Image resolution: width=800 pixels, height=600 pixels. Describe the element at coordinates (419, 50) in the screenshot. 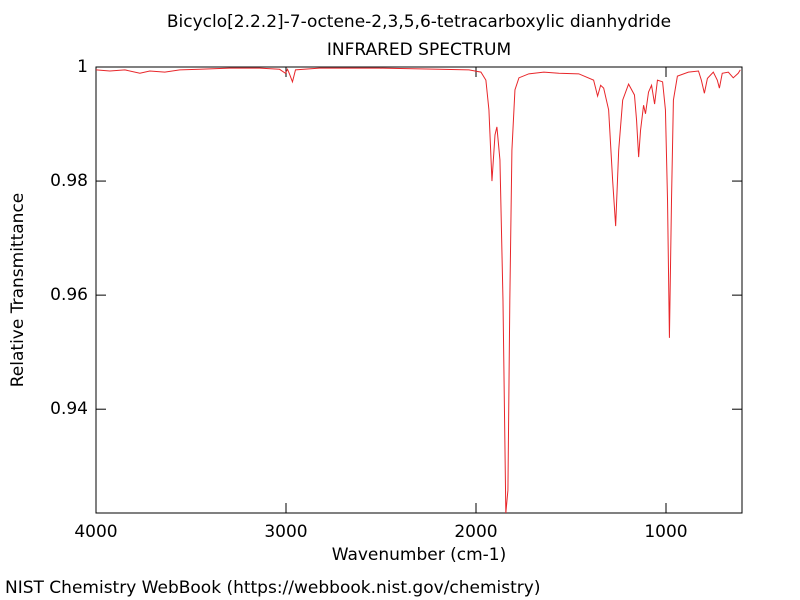

I see `chart-subtitle: INFRARED SPECTRUM` at that location.